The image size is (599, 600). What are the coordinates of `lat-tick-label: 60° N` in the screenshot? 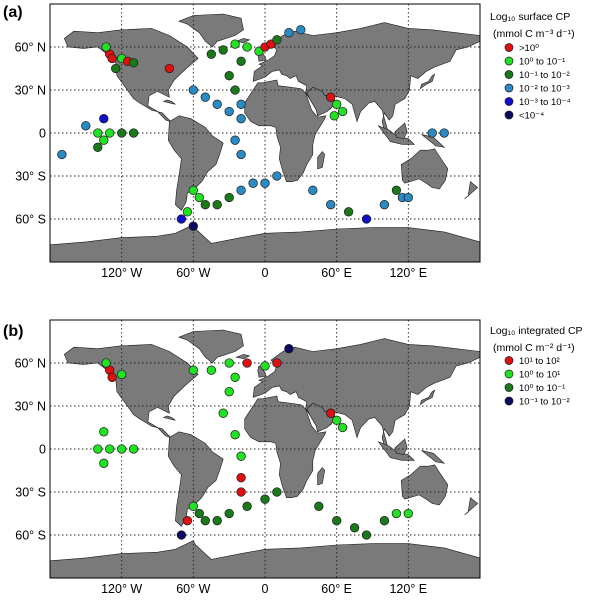 It's located at (30, 364).